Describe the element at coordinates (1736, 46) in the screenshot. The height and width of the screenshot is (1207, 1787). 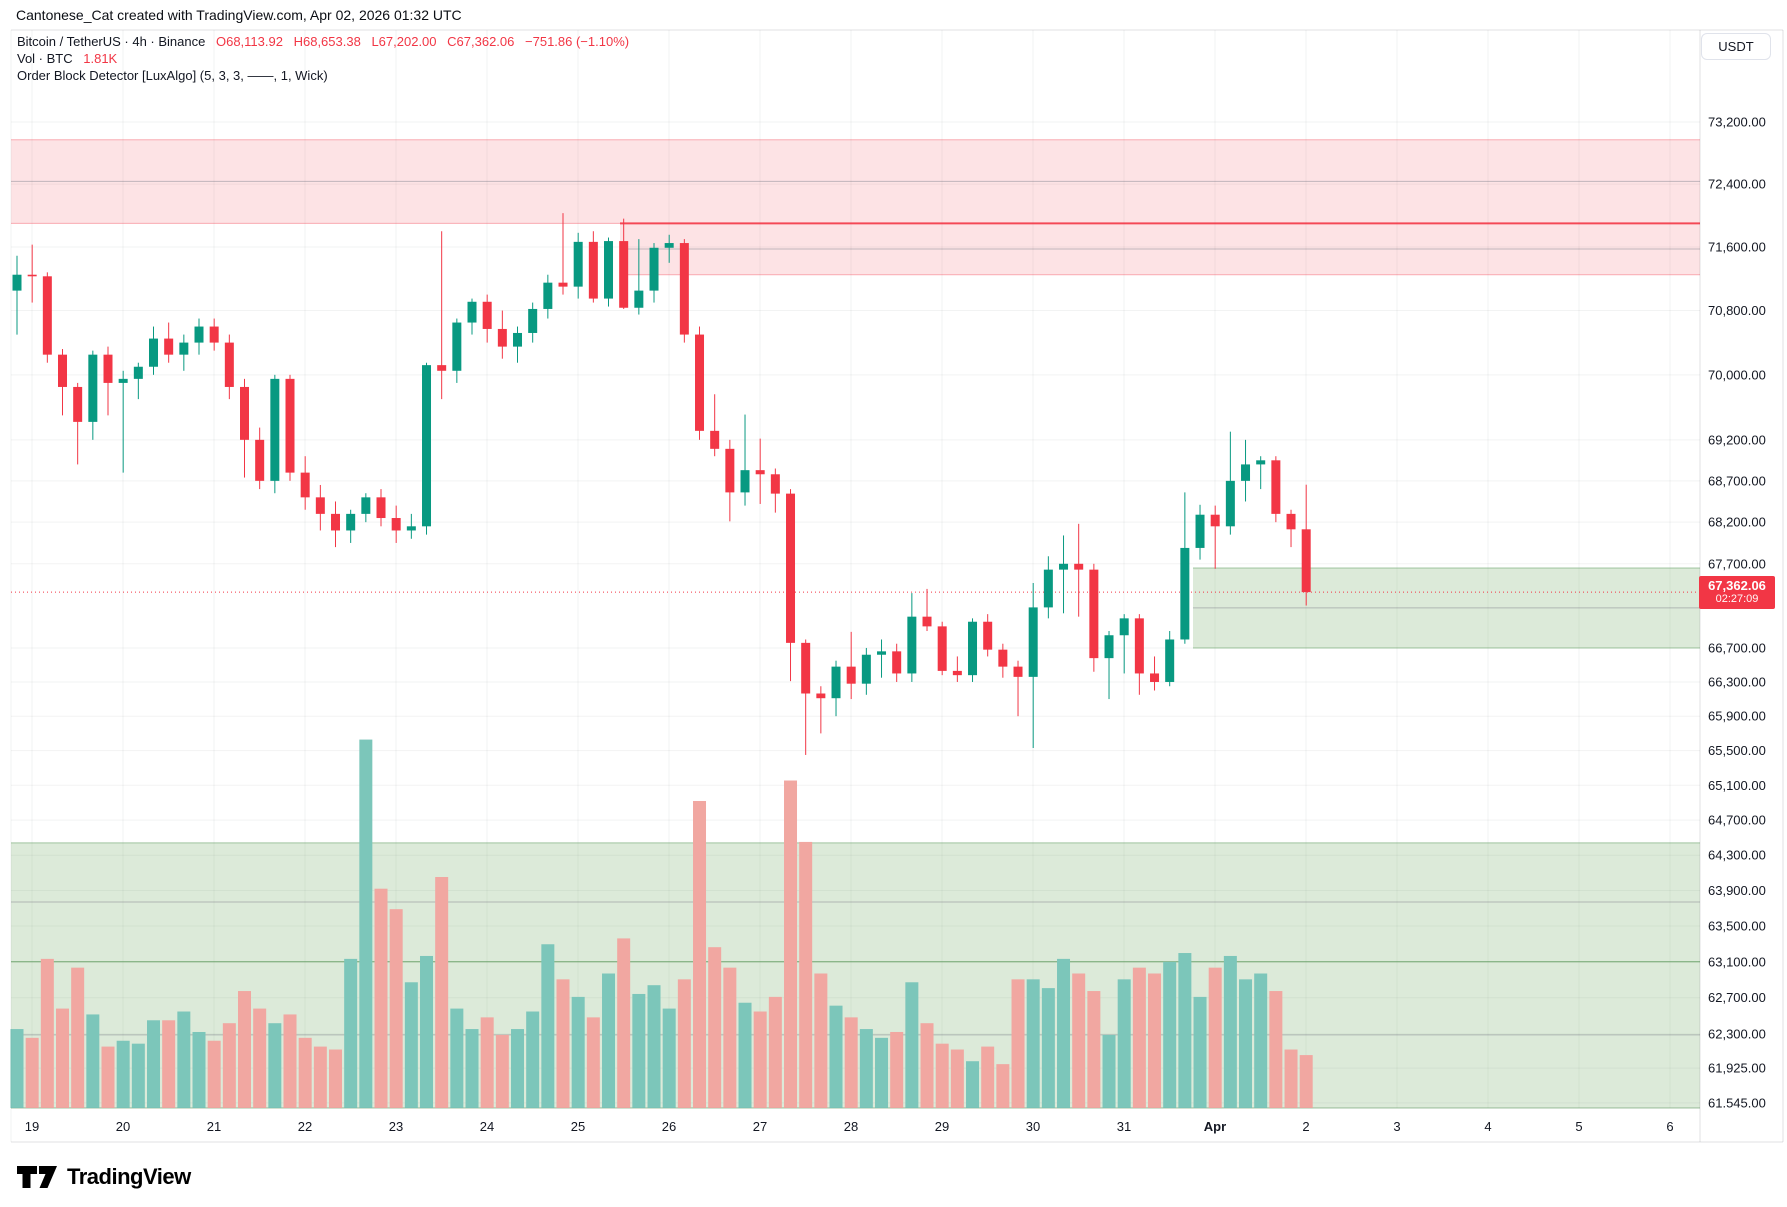
I see `currency-toggle-button: USDT` at that location.